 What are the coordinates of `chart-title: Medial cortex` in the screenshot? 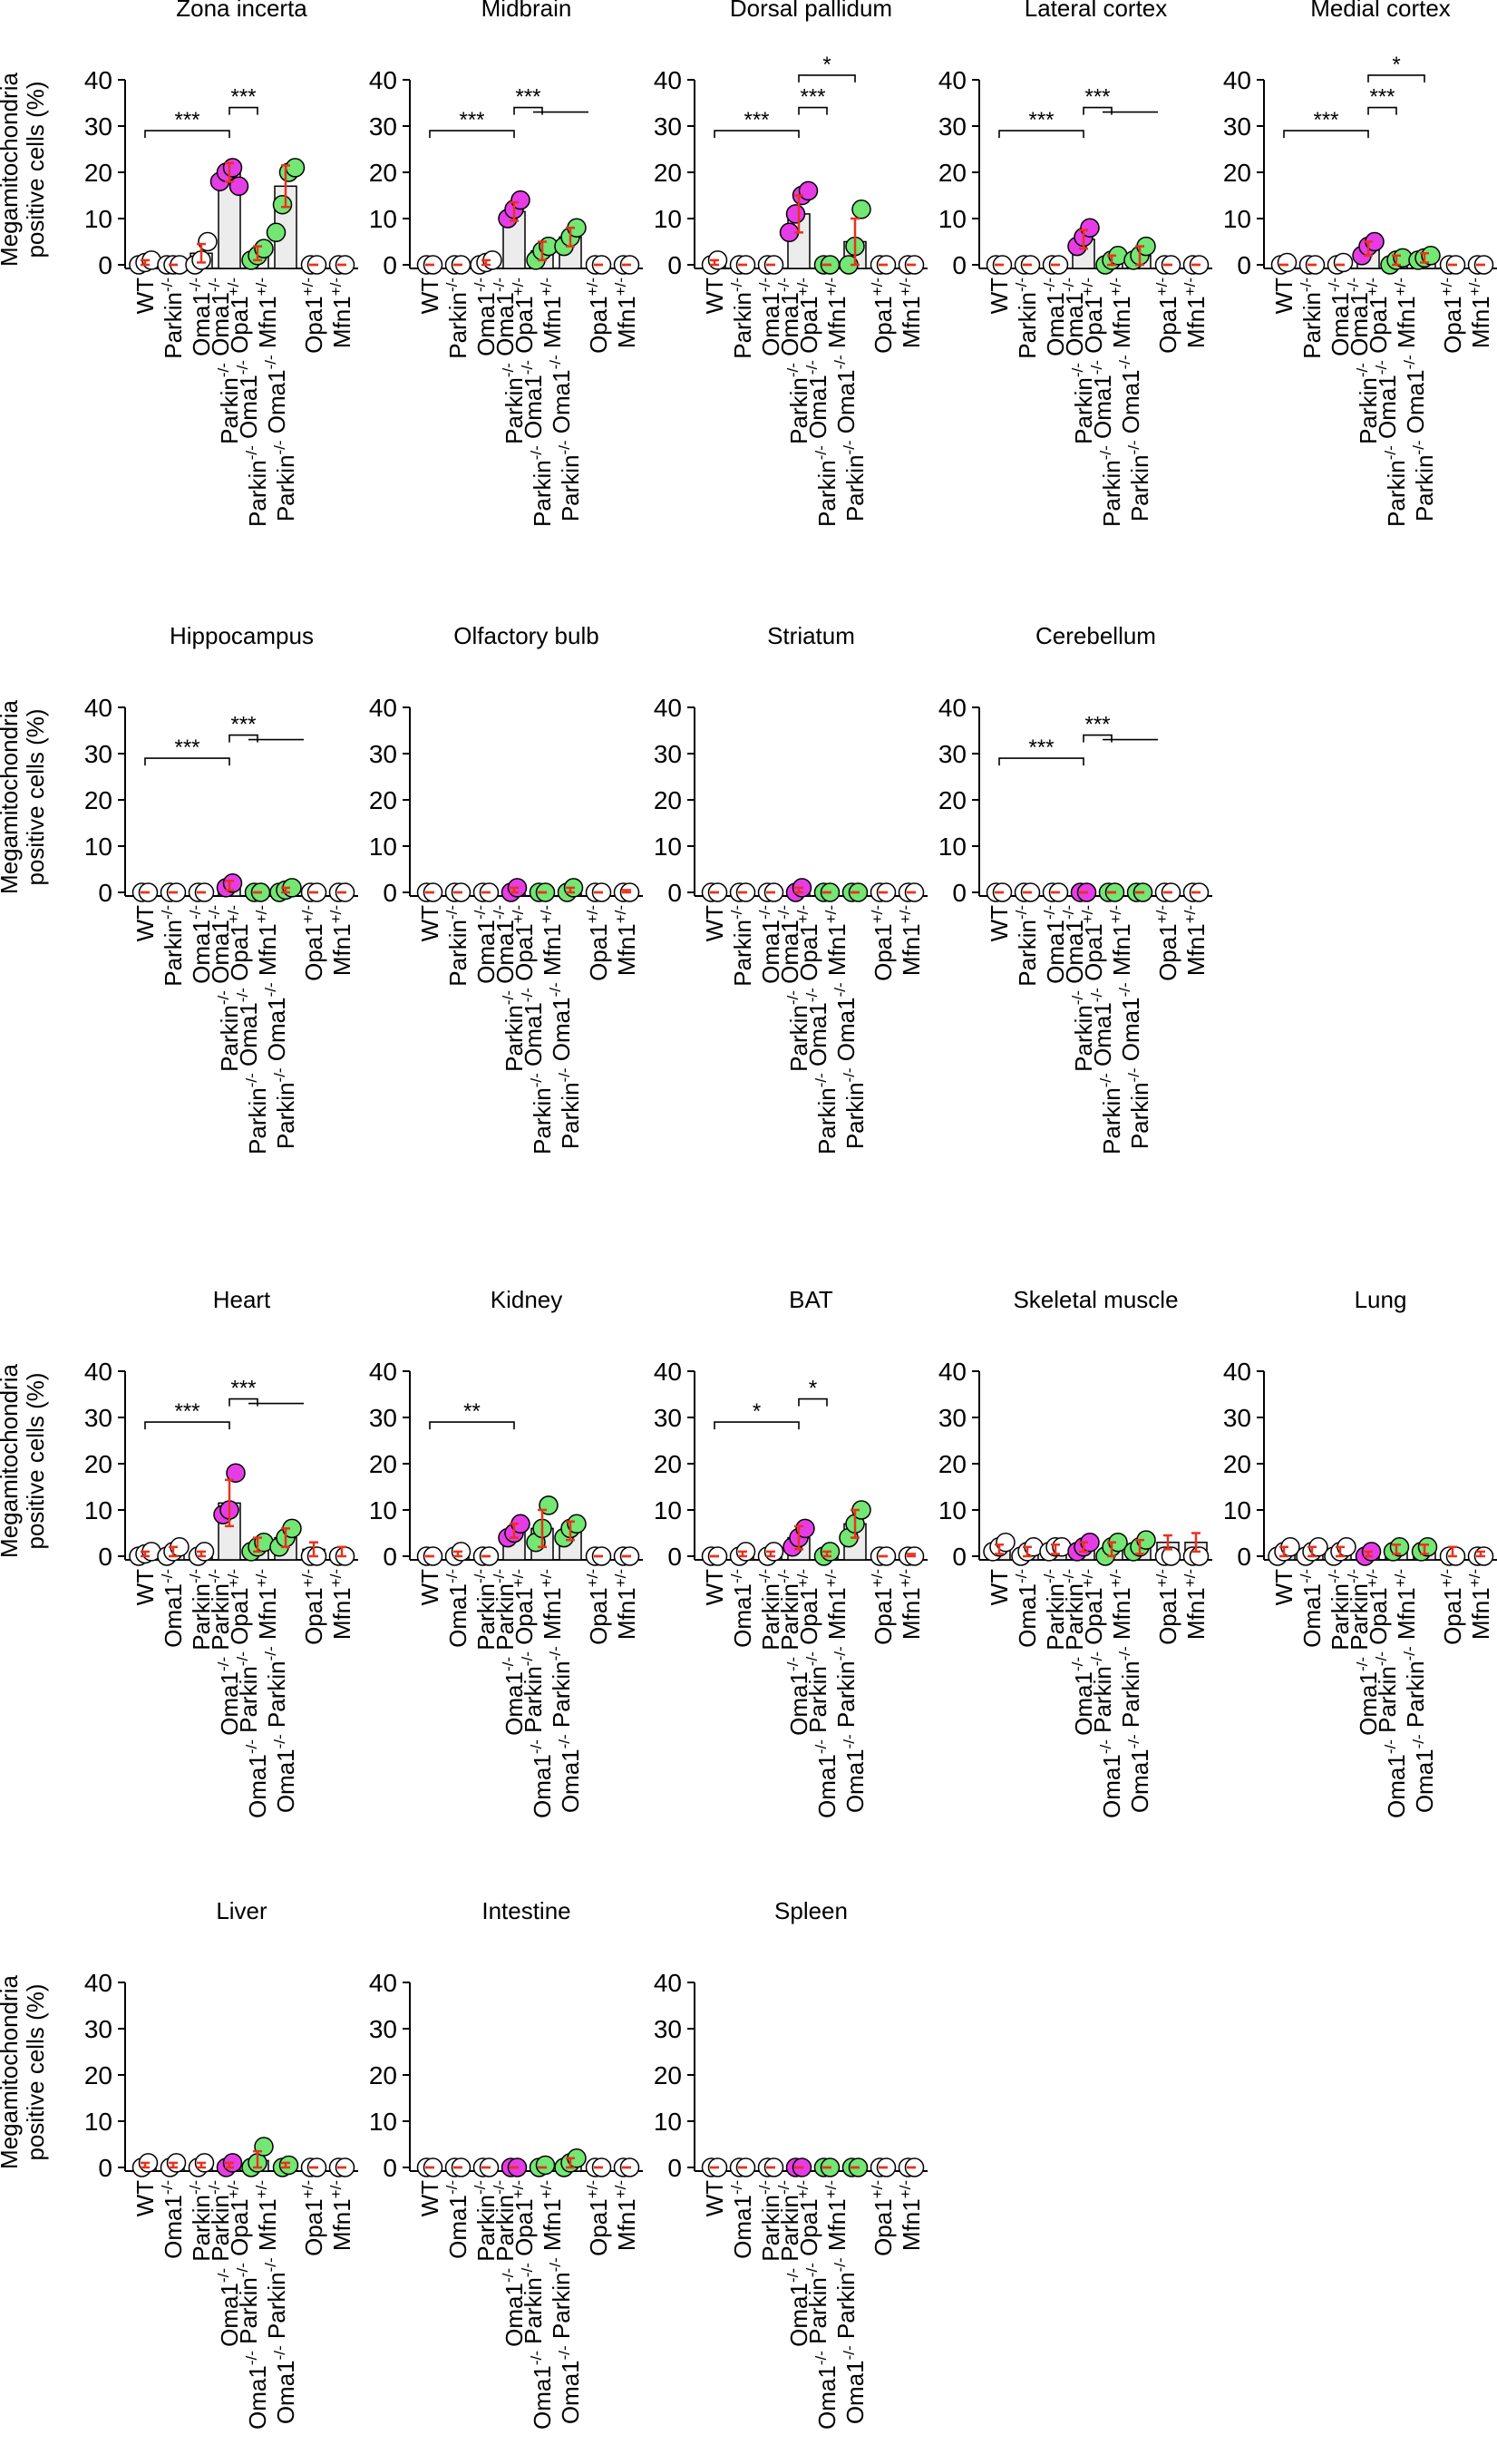 It's located at (1380, 11).